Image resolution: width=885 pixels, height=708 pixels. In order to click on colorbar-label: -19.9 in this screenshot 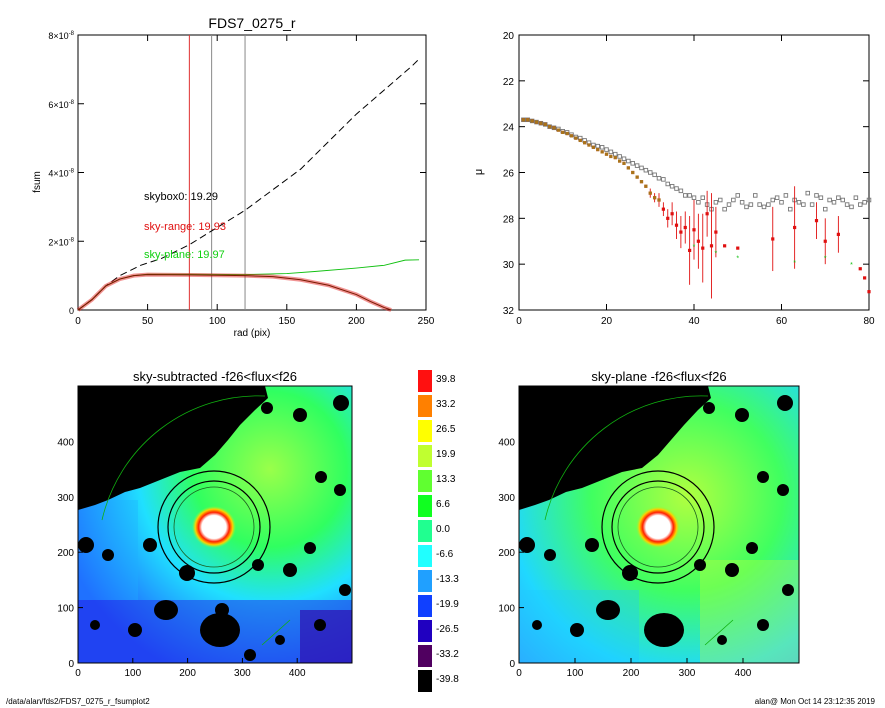, I will do `click(447, 604)`.